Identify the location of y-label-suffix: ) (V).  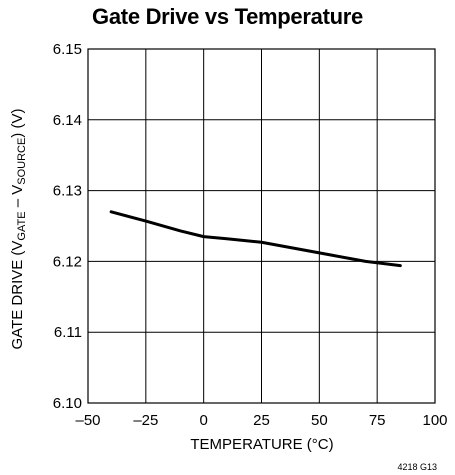
(17, 123).